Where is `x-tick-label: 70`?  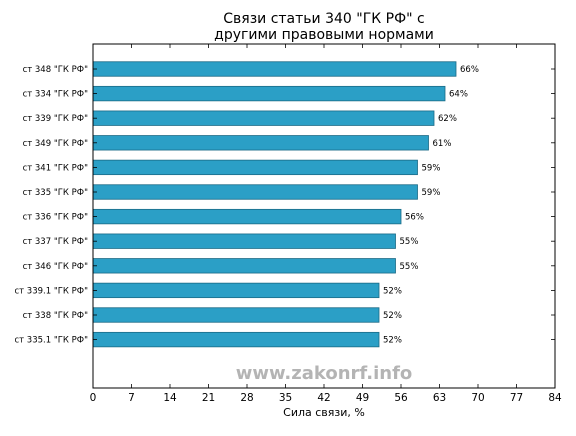
x-tick-label: 70 is located at coordinates (477, 398).